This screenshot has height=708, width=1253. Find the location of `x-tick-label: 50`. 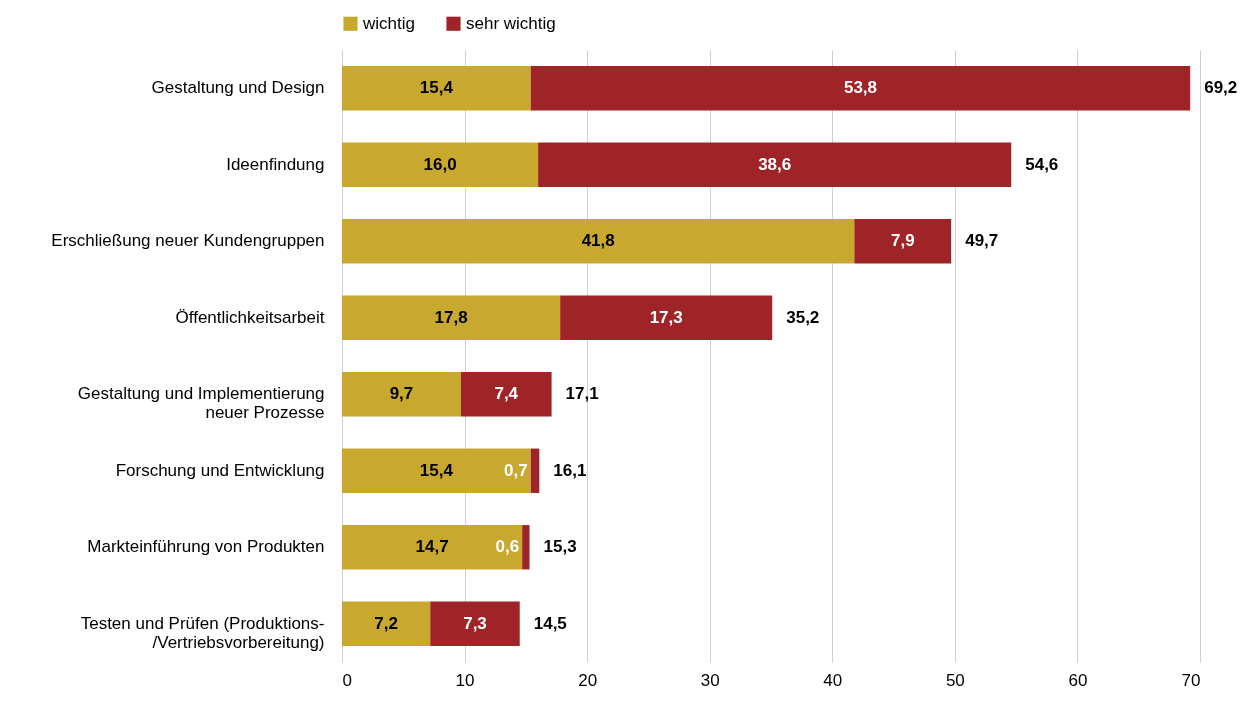

x-tick-label: 50 is located at coordinates (955, 680).